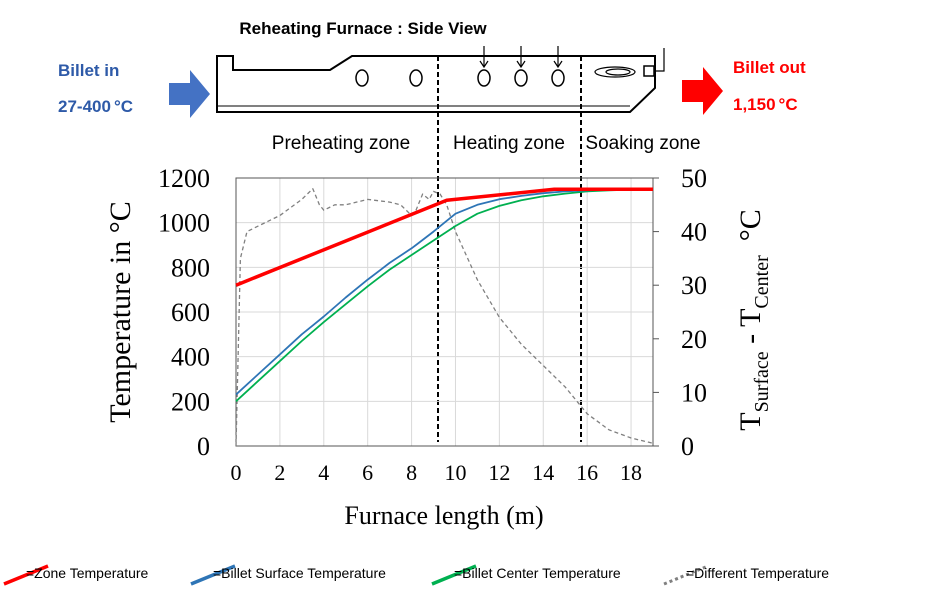 Image resolution: width=929 pixels, height=608 pixels. What do you see at coordinates (279, 472) in the screenshot?
I see `x-tick-label: 2` at bounding box center [279, 472].